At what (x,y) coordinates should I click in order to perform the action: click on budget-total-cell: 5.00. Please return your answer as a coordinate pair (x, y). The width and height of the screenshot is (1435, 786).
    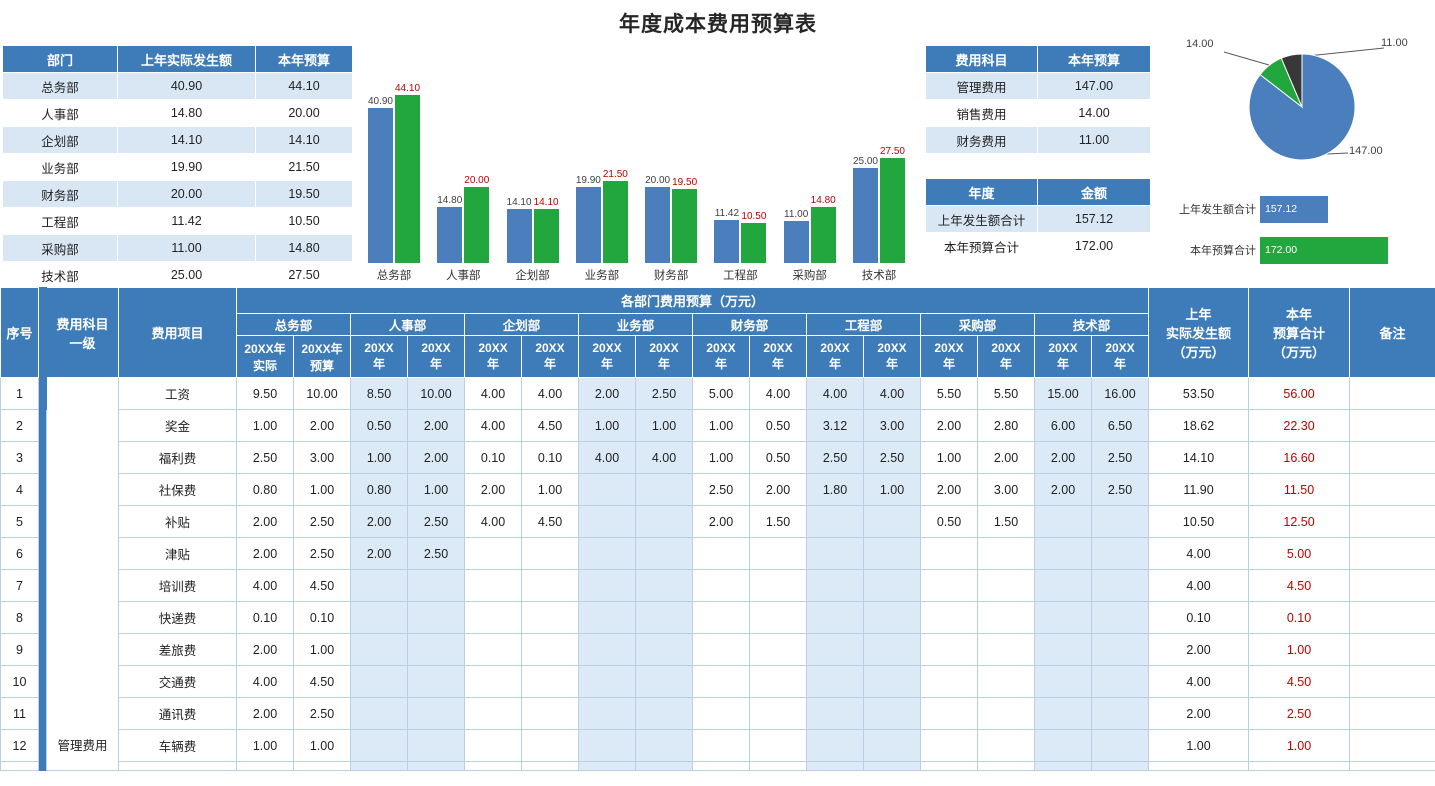
    Looking at the image, I should click on (1299, 553).